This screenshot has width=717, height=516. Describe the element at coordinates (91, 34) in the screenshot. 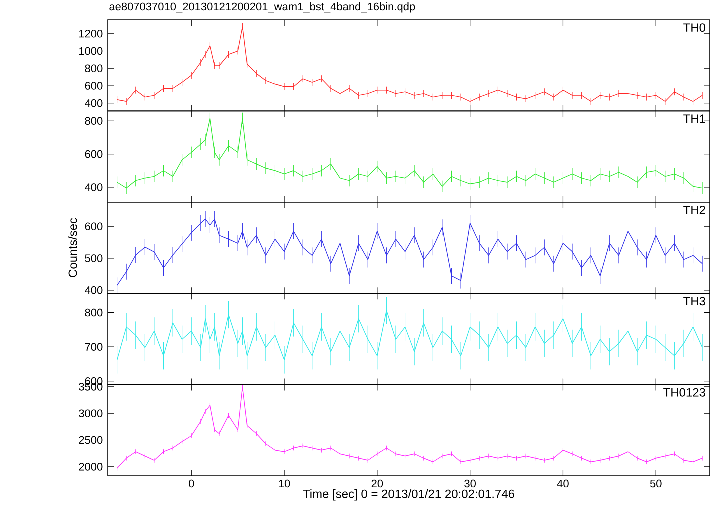

I see `y-tick-label: 1200` at that location.